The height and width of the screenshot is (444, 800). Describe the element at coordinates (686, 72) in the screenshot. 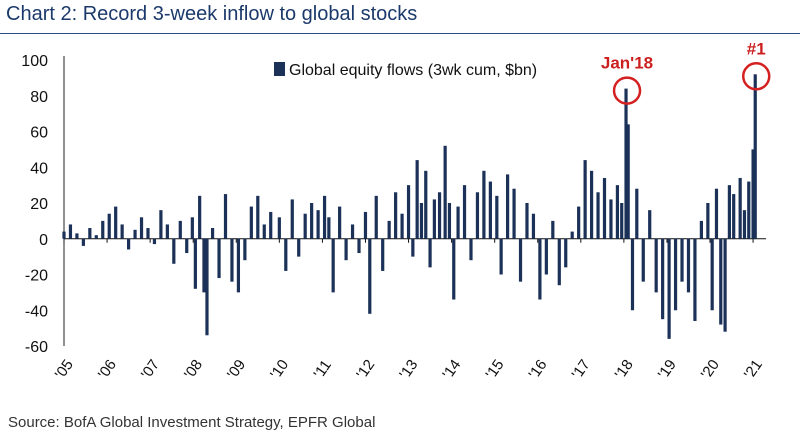

I see `annotations: Jan'18 #1` at that location.